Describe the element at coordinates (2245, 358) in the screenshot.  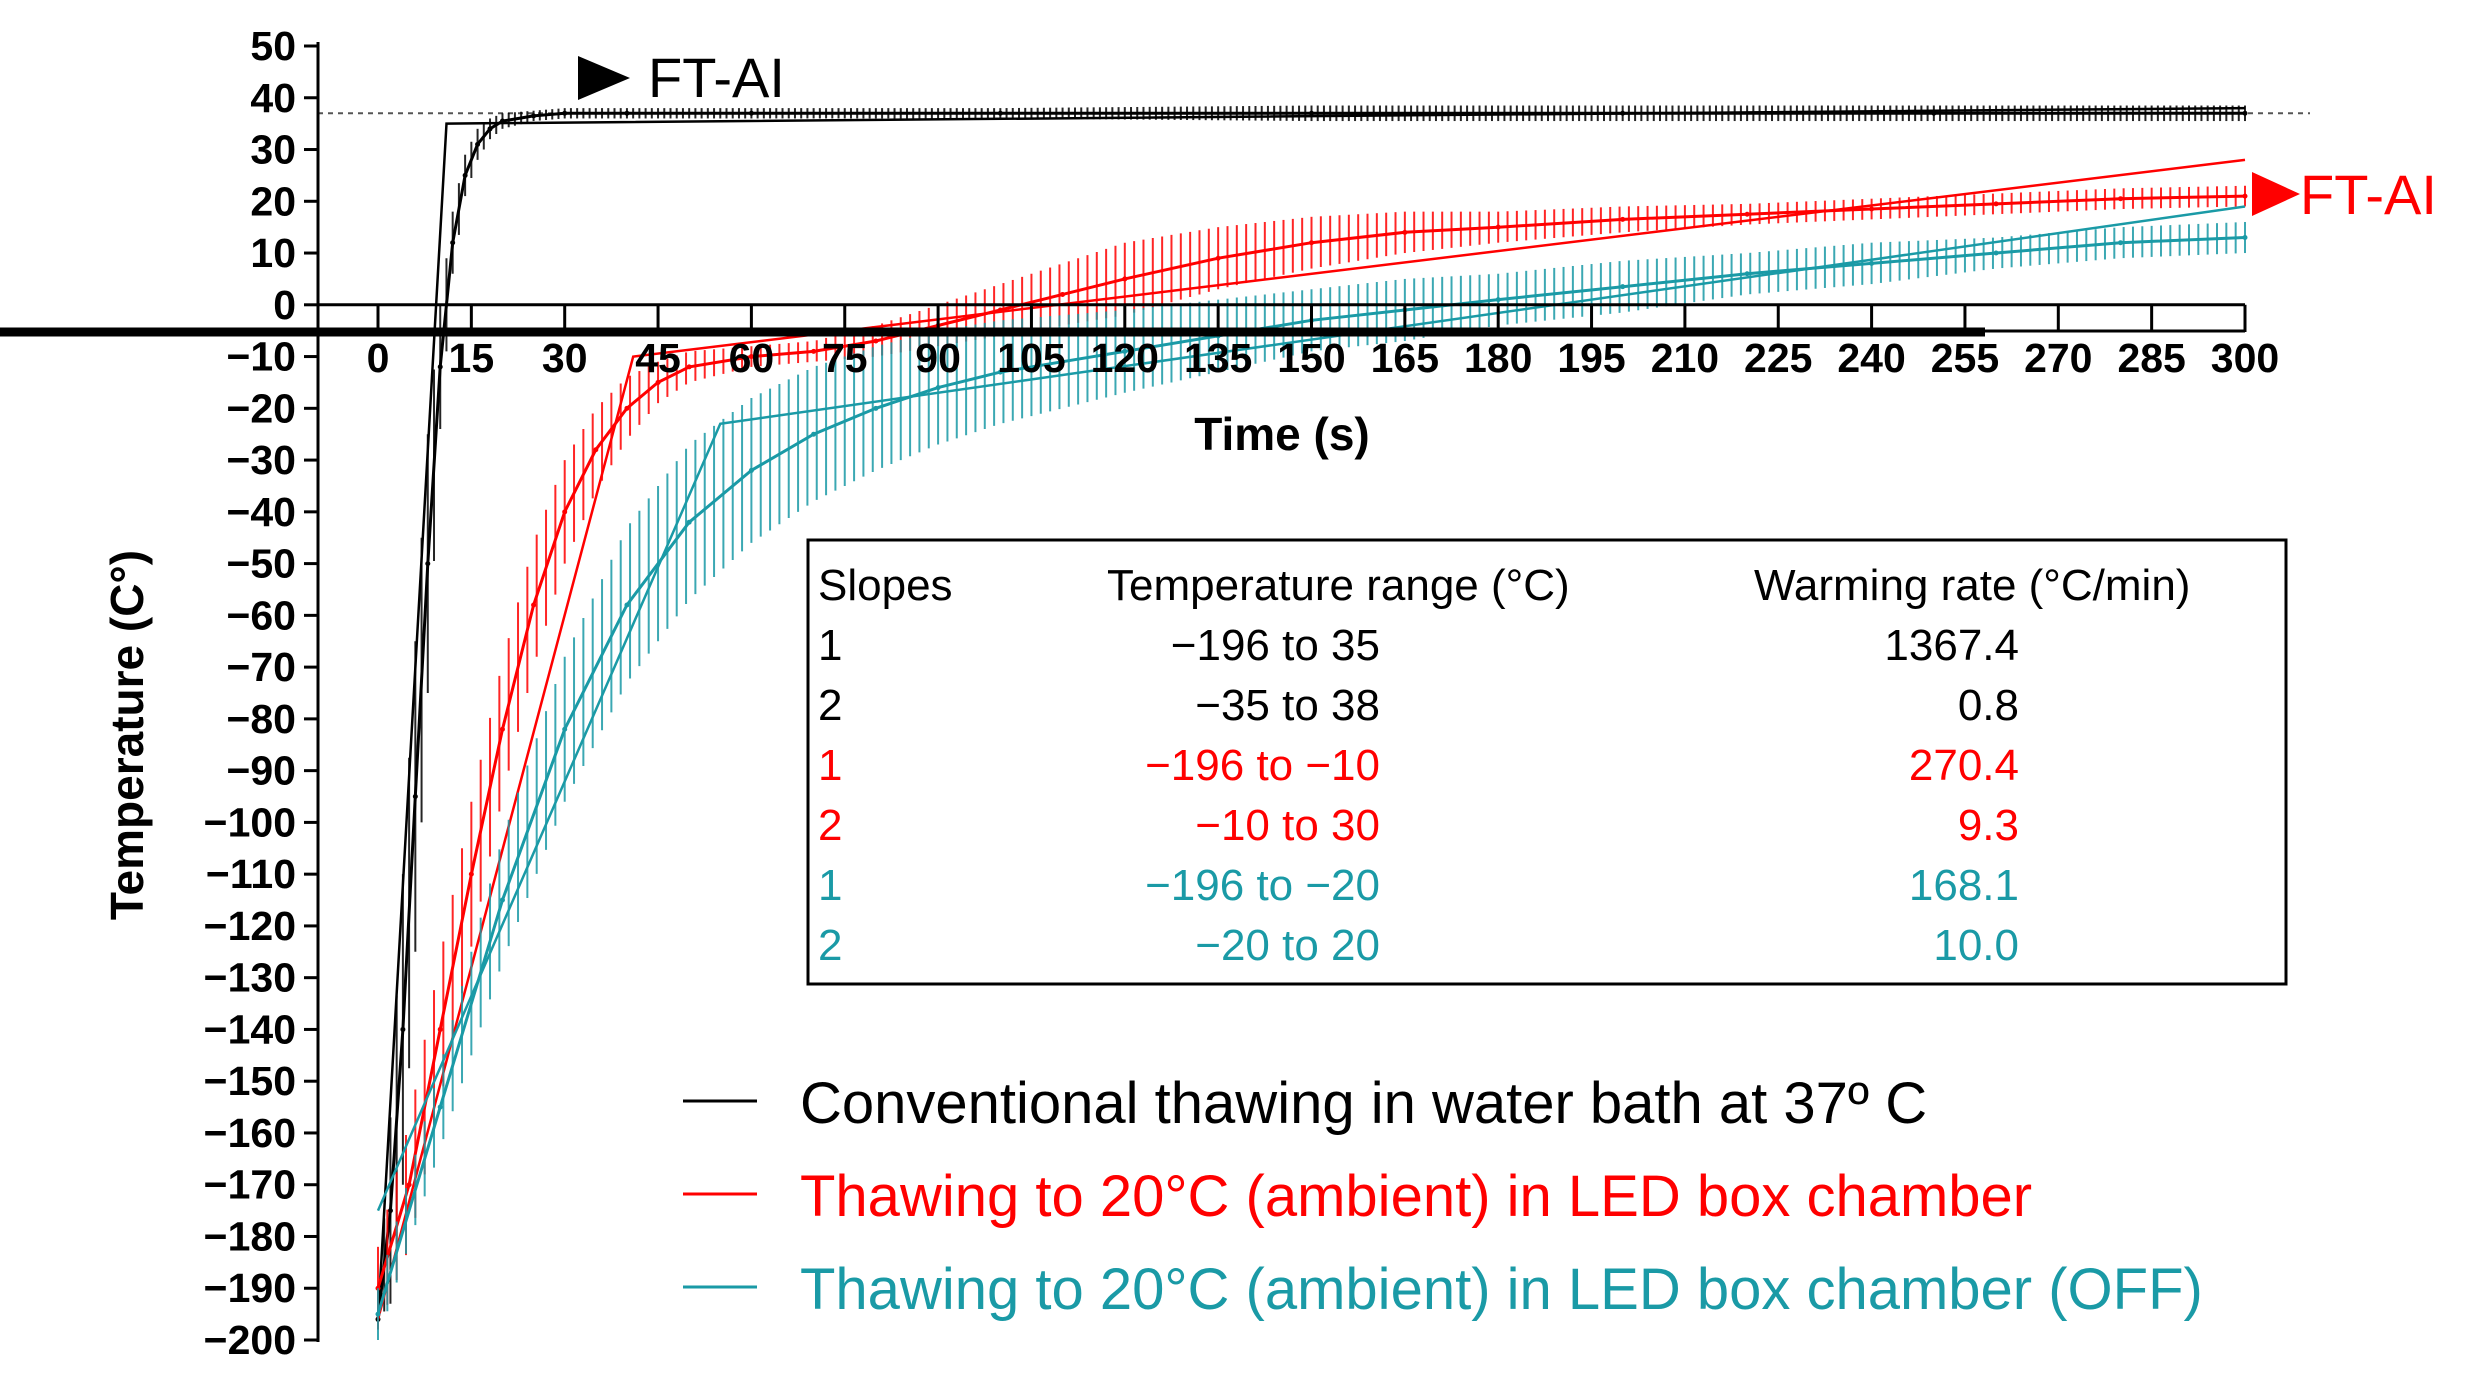
I see `x-tick-label: 300` at that location.